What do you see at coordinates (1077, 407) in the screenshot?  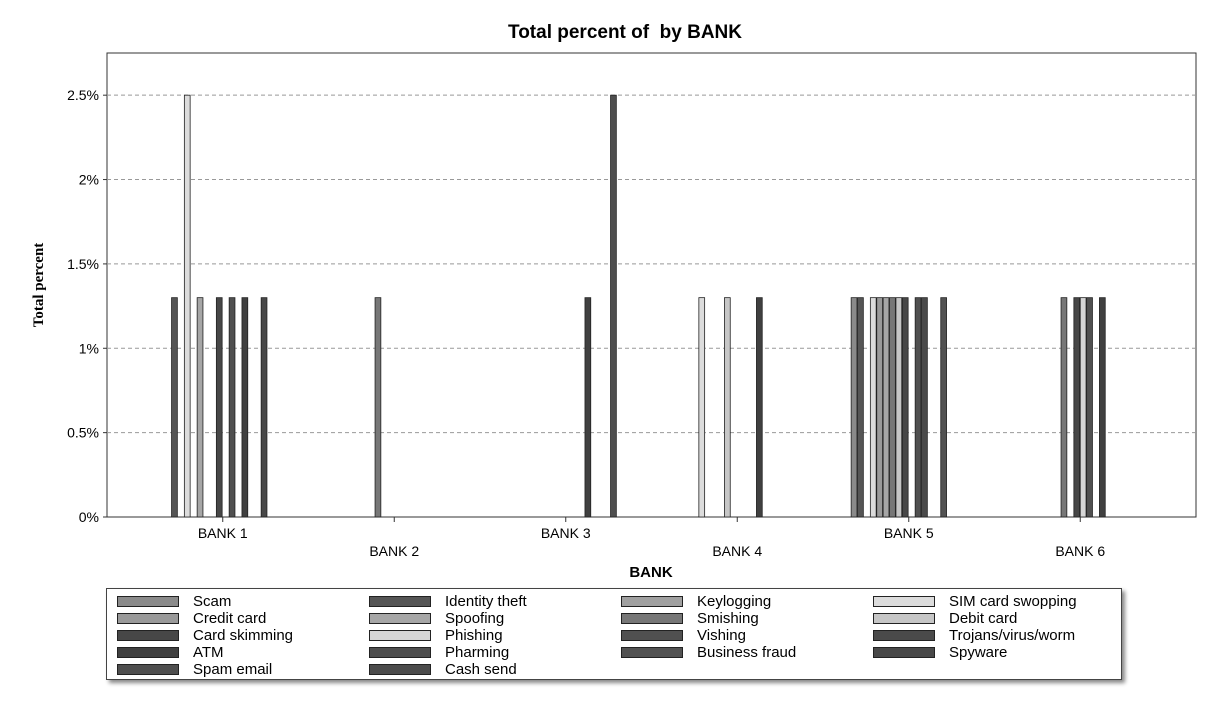 I see `bar-bank-6-card-skimming` at bounding box center [1077, 407].